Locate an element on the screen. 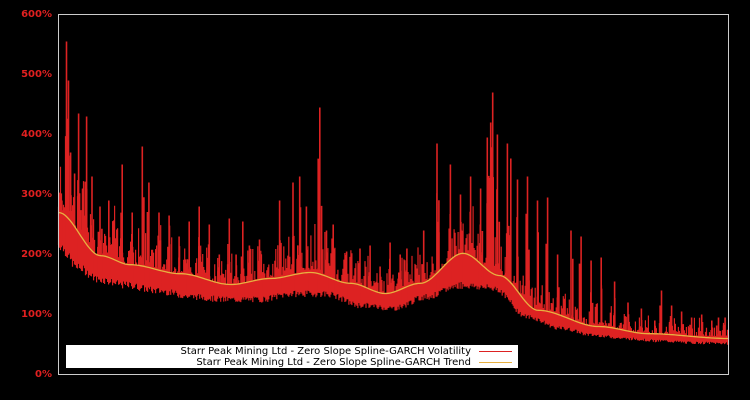 This screenshot has width=750, height=400. y-tick-label: 0% is located at coordinates (43, 374).